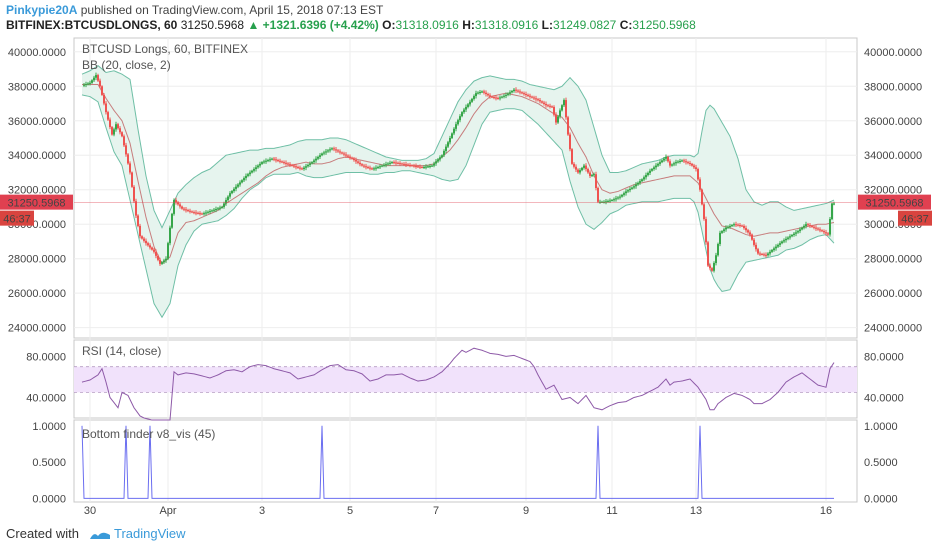 This screenshot has width=932, height=550. What do you see at coordinates (626, 25) in the screenshot?
I see `close-label: C:` at bounding box center [626, 25].